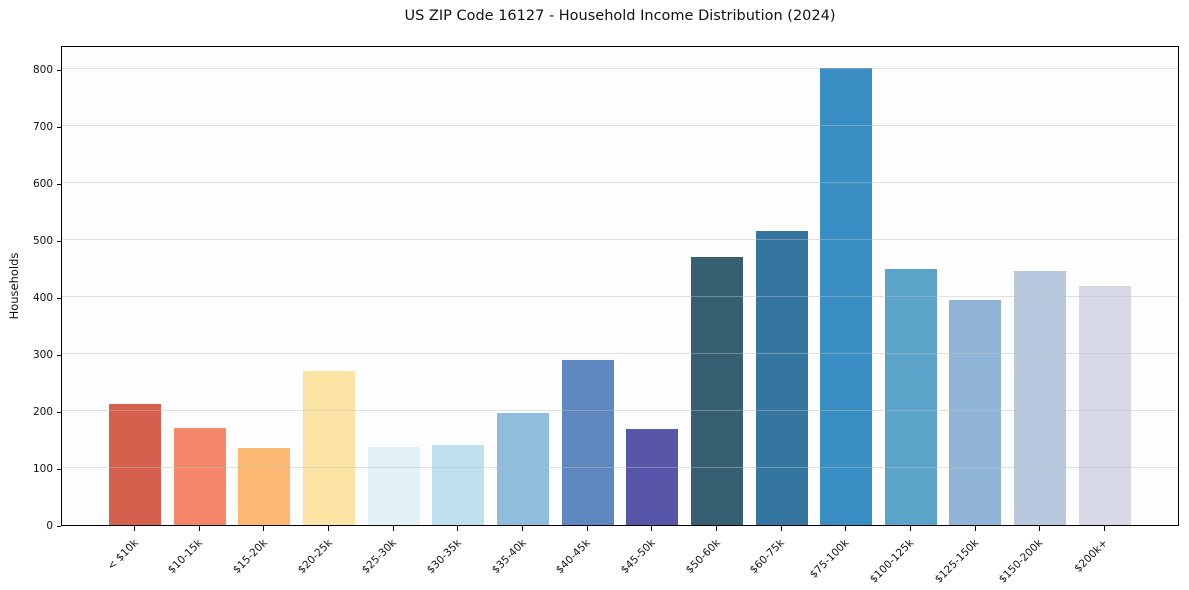  What do you see at coordinates (264, 486) in the screenshot?
I see `bar-$15-20k` at bounding box center [264, 486].